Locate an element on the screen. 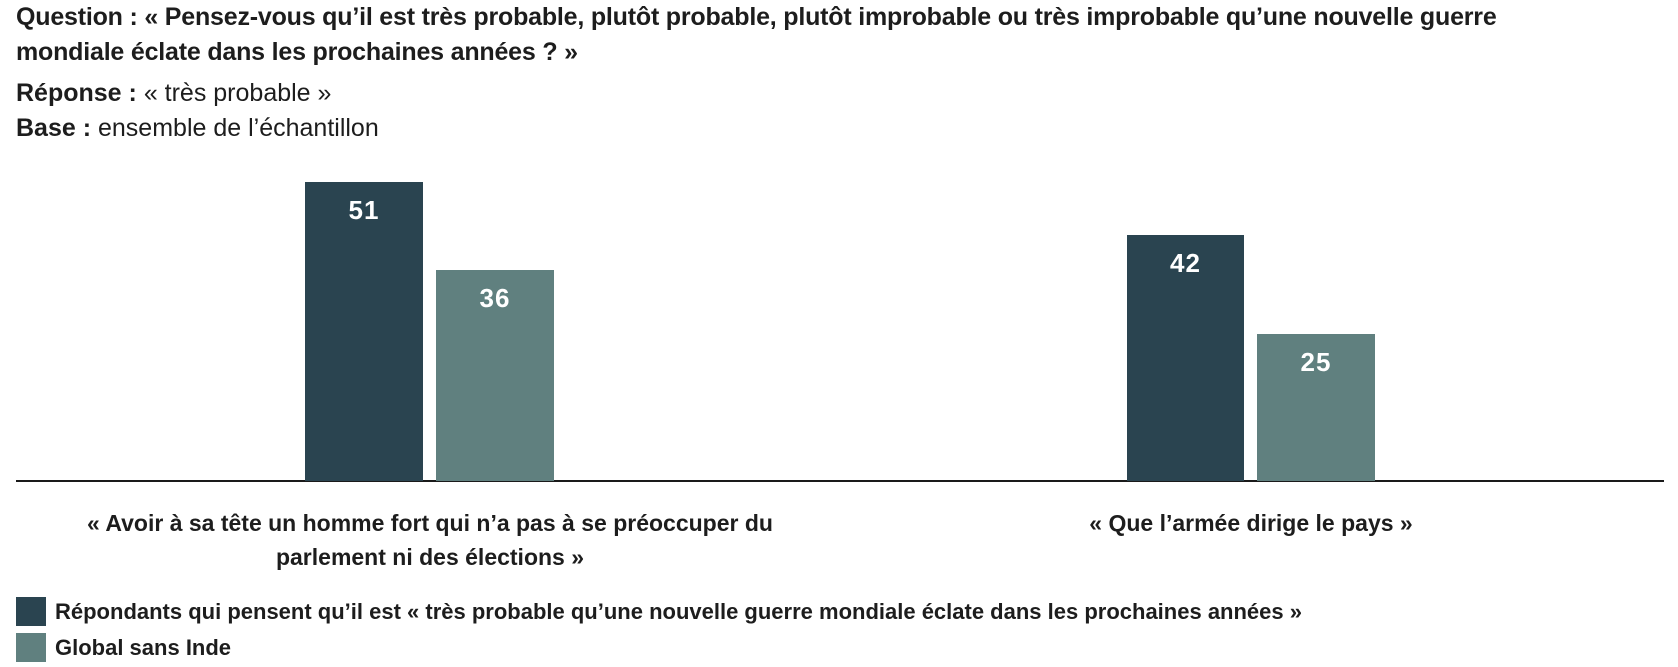  category-label-army: « Que l’armée dirige le pays » is located at coordinates (1251, 523).